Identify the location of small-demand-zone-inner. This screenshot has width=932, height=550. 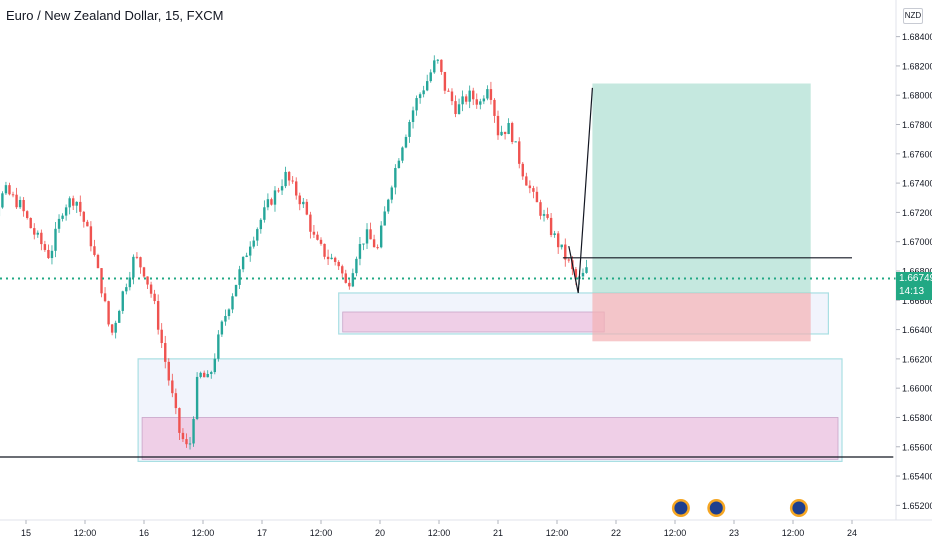
(473, 322).